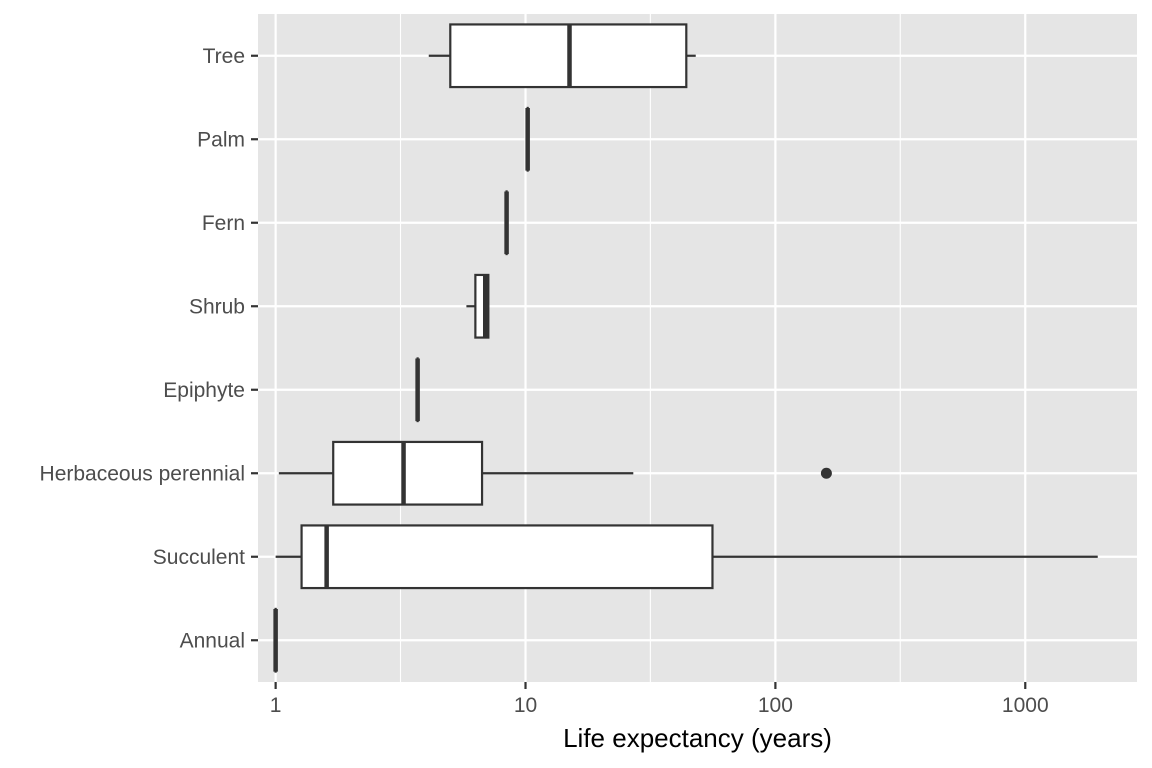 This screenshot has width=1152, height=768. Describe the element at coordinates (212, 640) in the screenshot. I see `y-tick-label: Annual` at that location.